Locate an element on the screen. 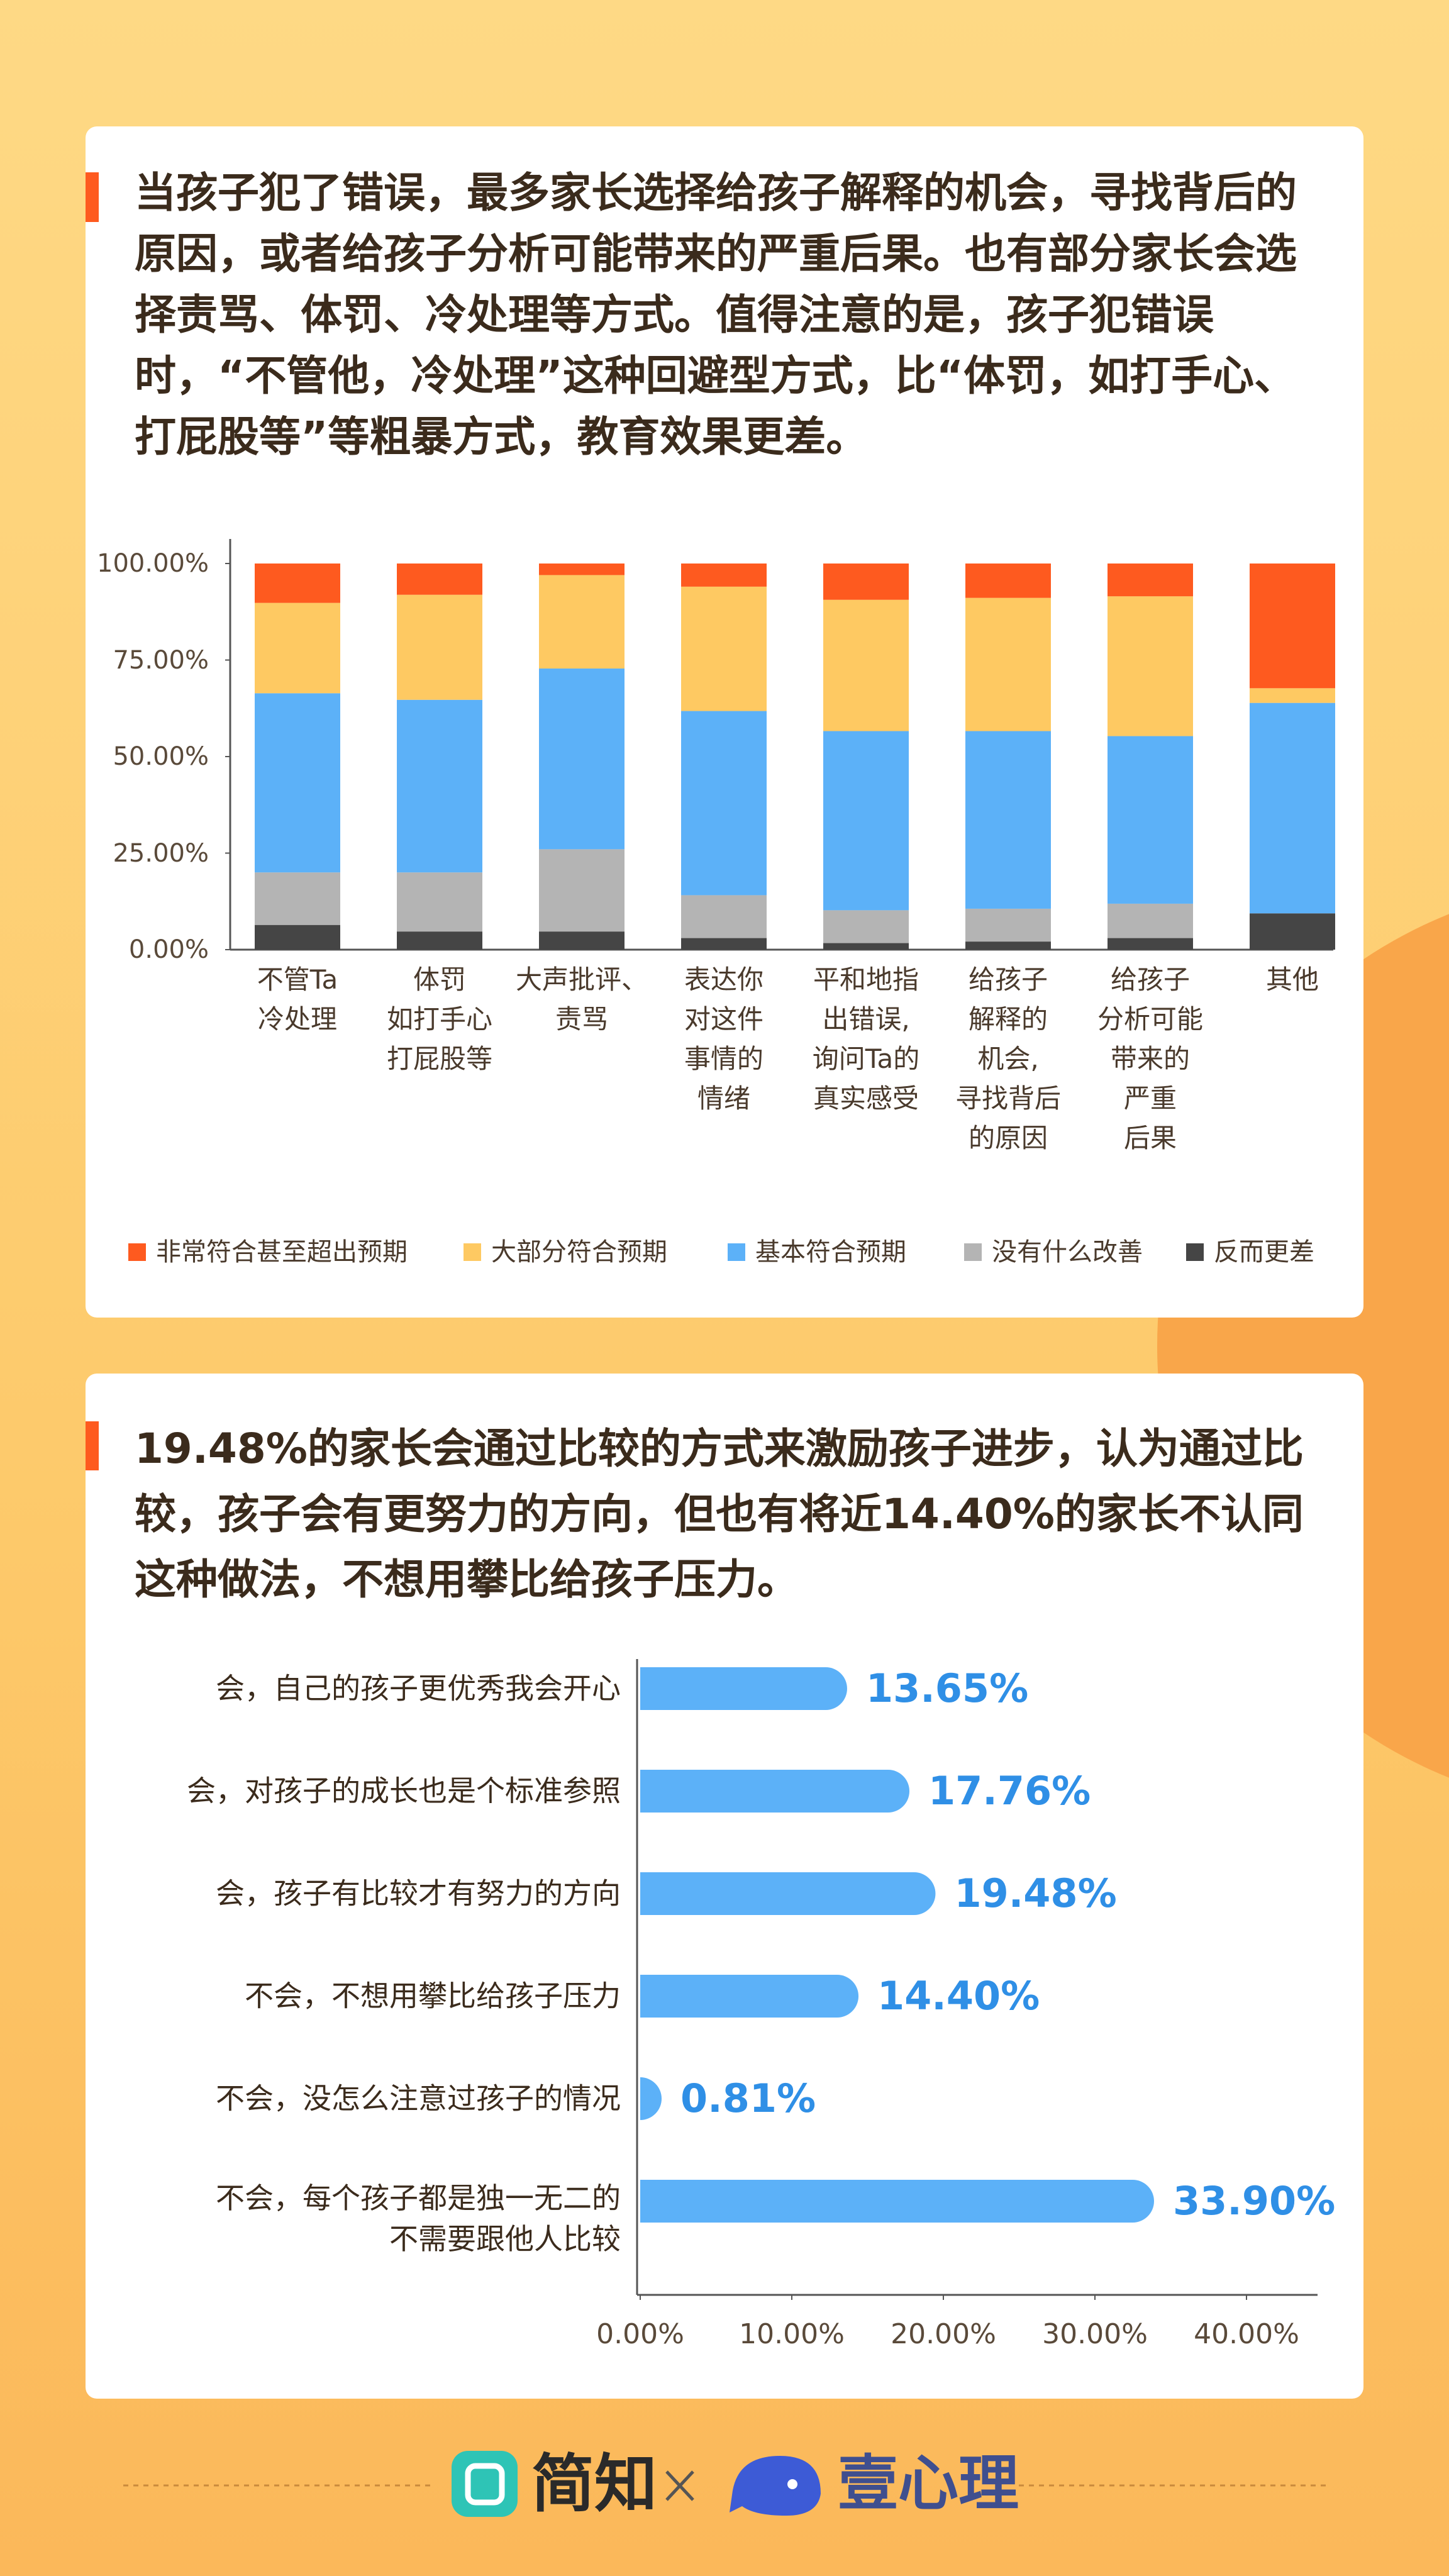 The width and height of the screenshot is (1449, 2576). y-tick-label: 不会，不想用攀比给孩子压力 is located at coordinates (433, 1996).